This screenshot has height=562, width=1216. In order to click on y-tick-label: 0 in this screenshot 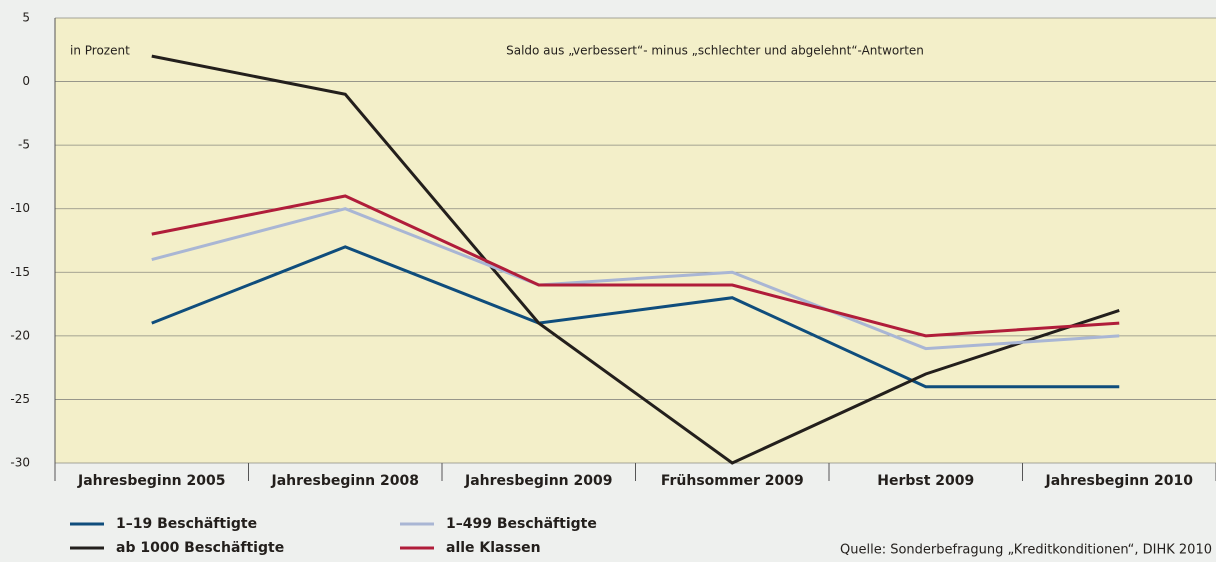, I will do `click(26, 81)`.